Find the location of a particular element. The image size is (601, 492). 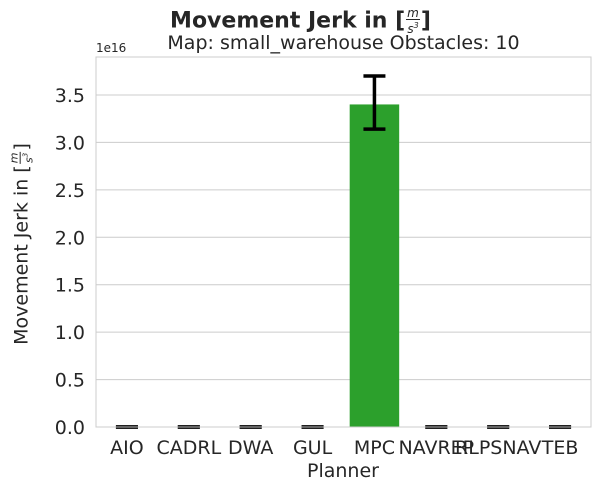

chart-subtitle: Map: small_warehouse Obstacles: 10 is located at coordinates (343, 43).